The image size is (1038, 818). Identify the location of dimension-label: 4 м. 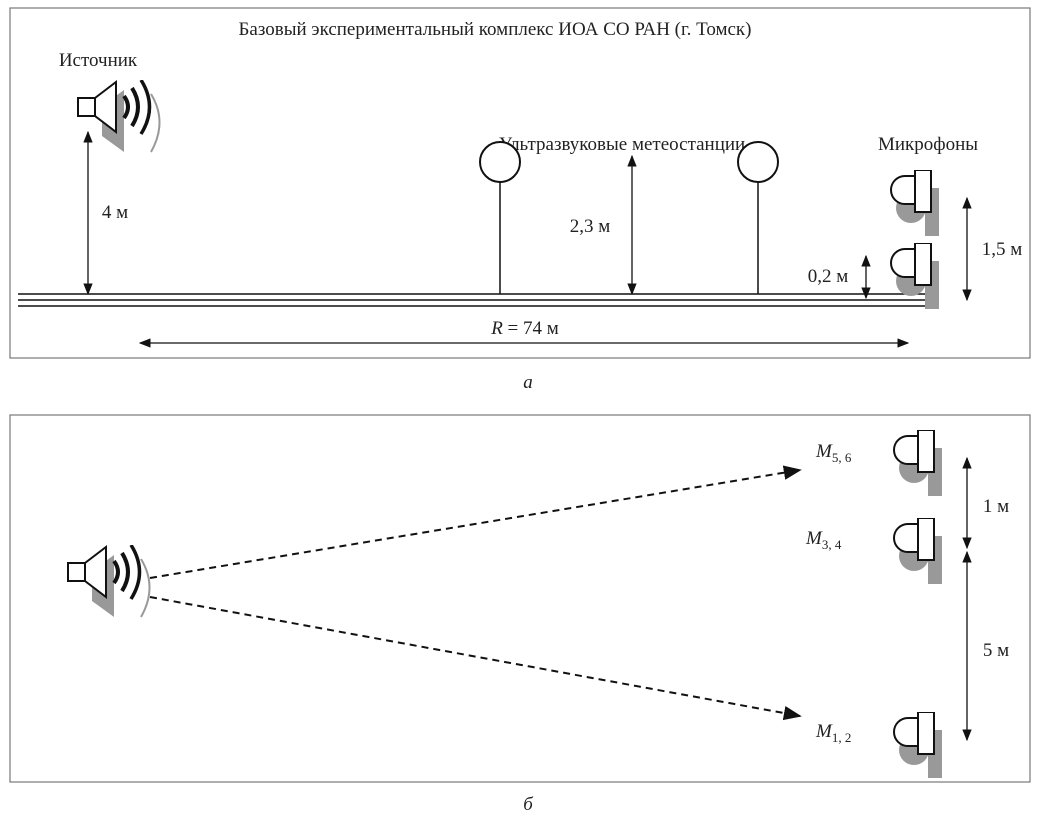
(115, 212).